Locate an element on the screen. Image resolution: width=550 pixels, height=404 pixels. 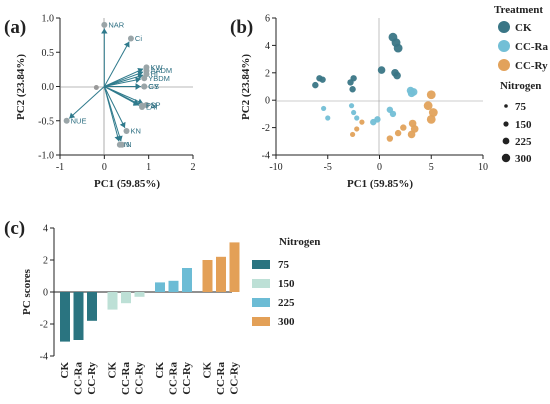
panel-a-y-label: PC2 (23.84%) is located at coordinates (21, 87).